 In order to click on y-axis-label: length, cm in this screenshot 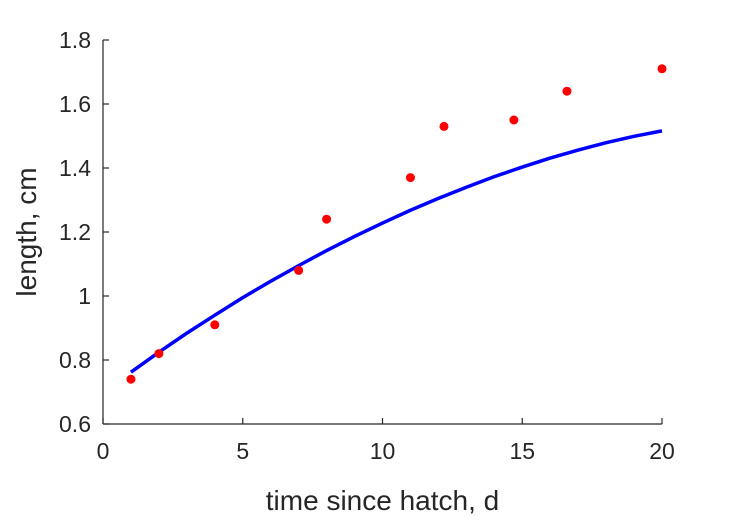, I will do `click(26, 231)`.